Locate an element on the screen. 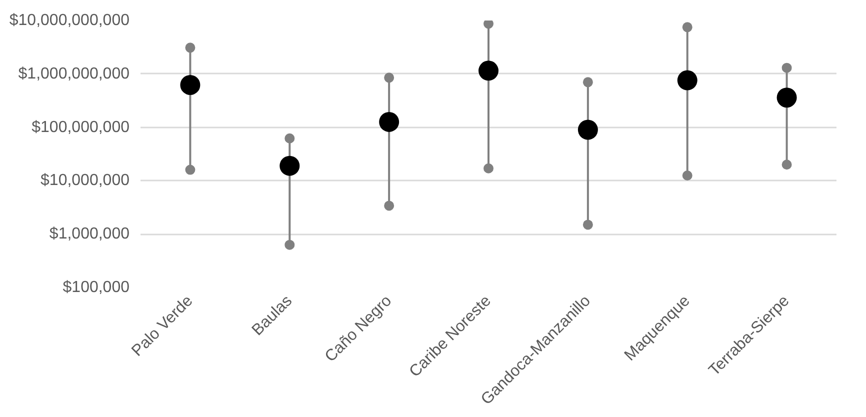 The image size is (866, 417). y-tick-label: $1,000,000,000 is located at coordinates (74, 73).